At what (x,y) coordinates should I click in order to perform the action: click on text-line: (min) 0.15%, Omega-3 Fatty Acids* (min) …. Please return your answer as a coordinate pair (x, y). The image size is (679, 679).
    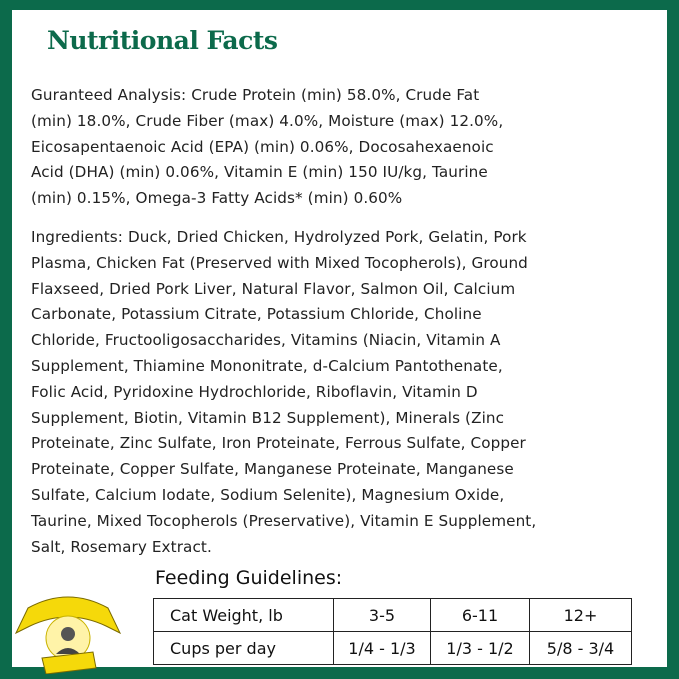
    Looking at the image, I should click on (217, 198).